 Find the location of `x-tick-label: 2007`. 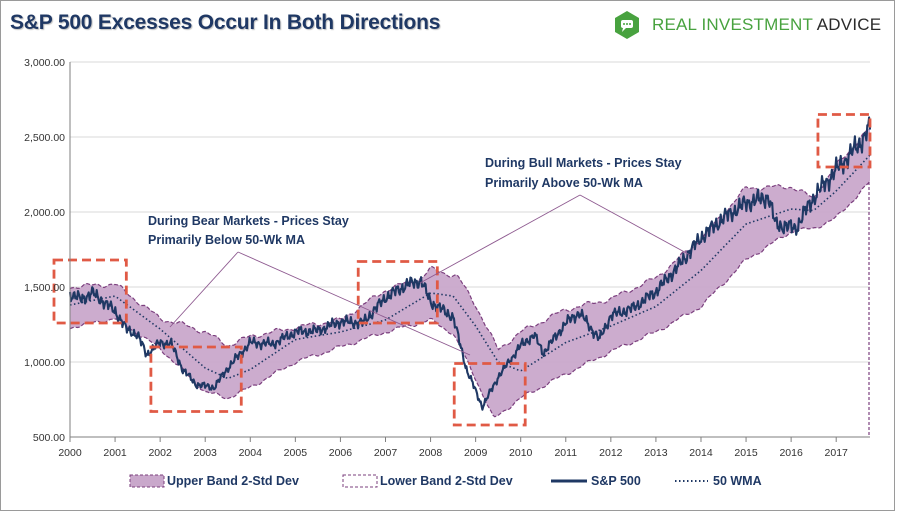

x-tick-label: 2007 is located at coordinates (386, 453).